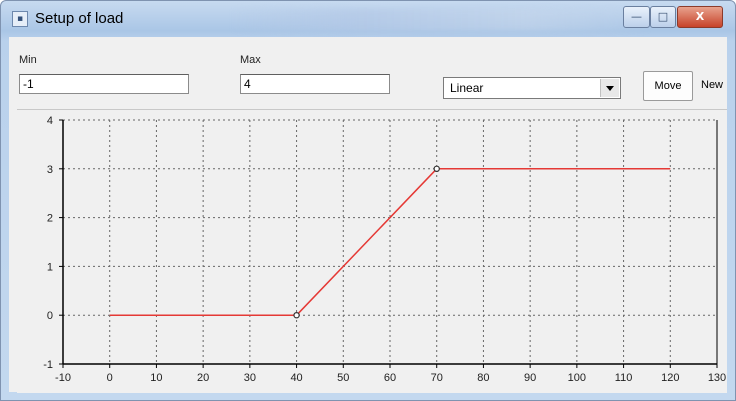 The image size is (736, 401). Describe the element at coordinates (532, 88) in the screenshot. I see `interpolation-dropdown: Linear` at that location.